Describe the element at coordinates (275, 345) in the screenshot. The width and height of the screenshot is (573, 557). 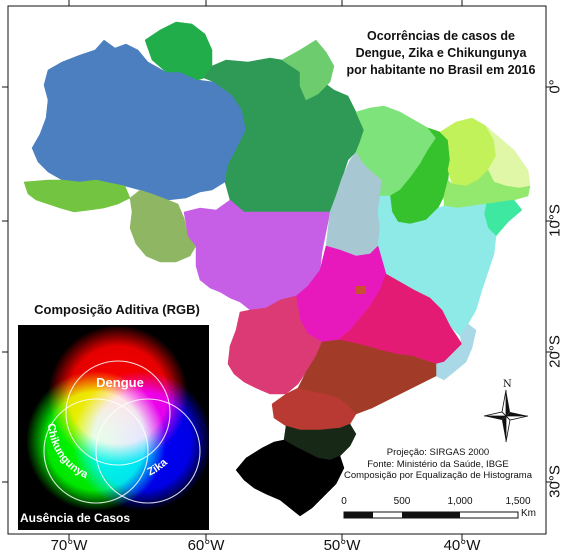
I see `state-mato-grosso-sul` at that location.